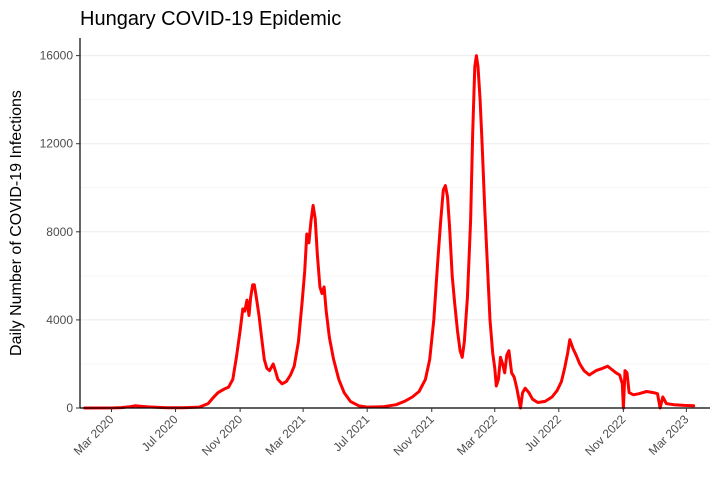  I want to click on x-tick-label: Jul 2021, so click(351, 433).